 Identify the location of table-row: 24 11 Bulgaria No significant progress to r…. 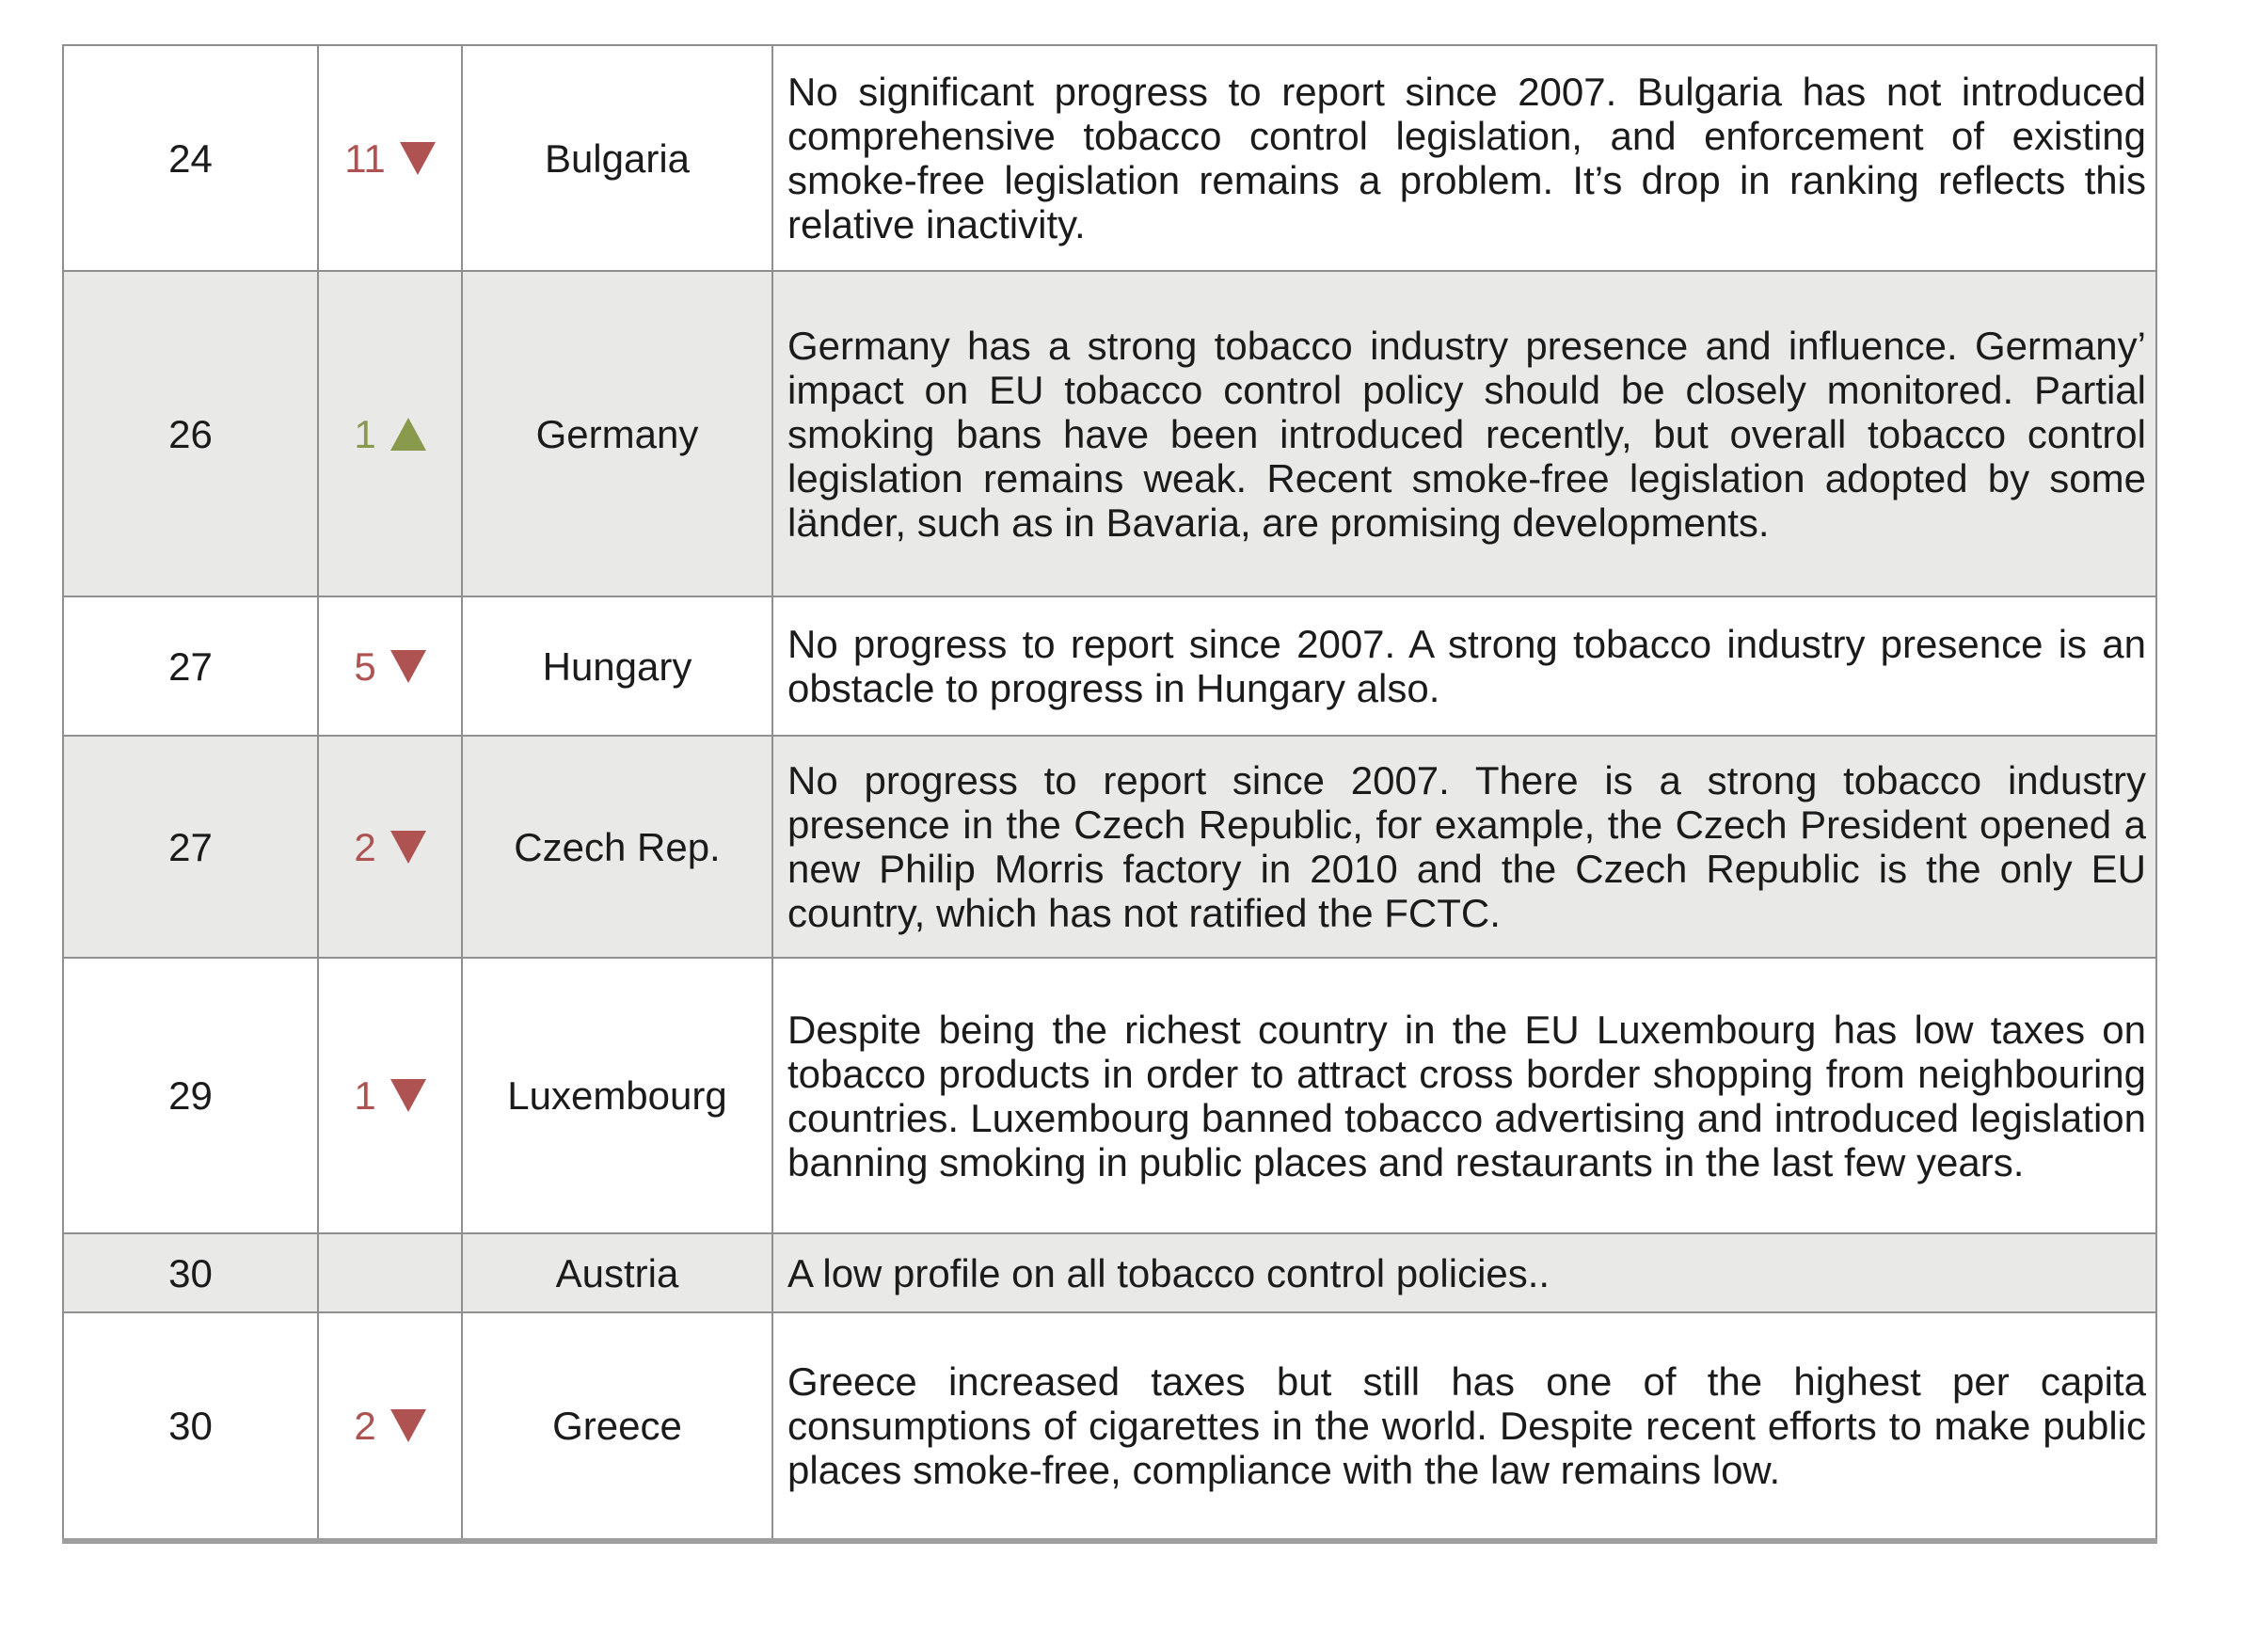
(1109, 158).